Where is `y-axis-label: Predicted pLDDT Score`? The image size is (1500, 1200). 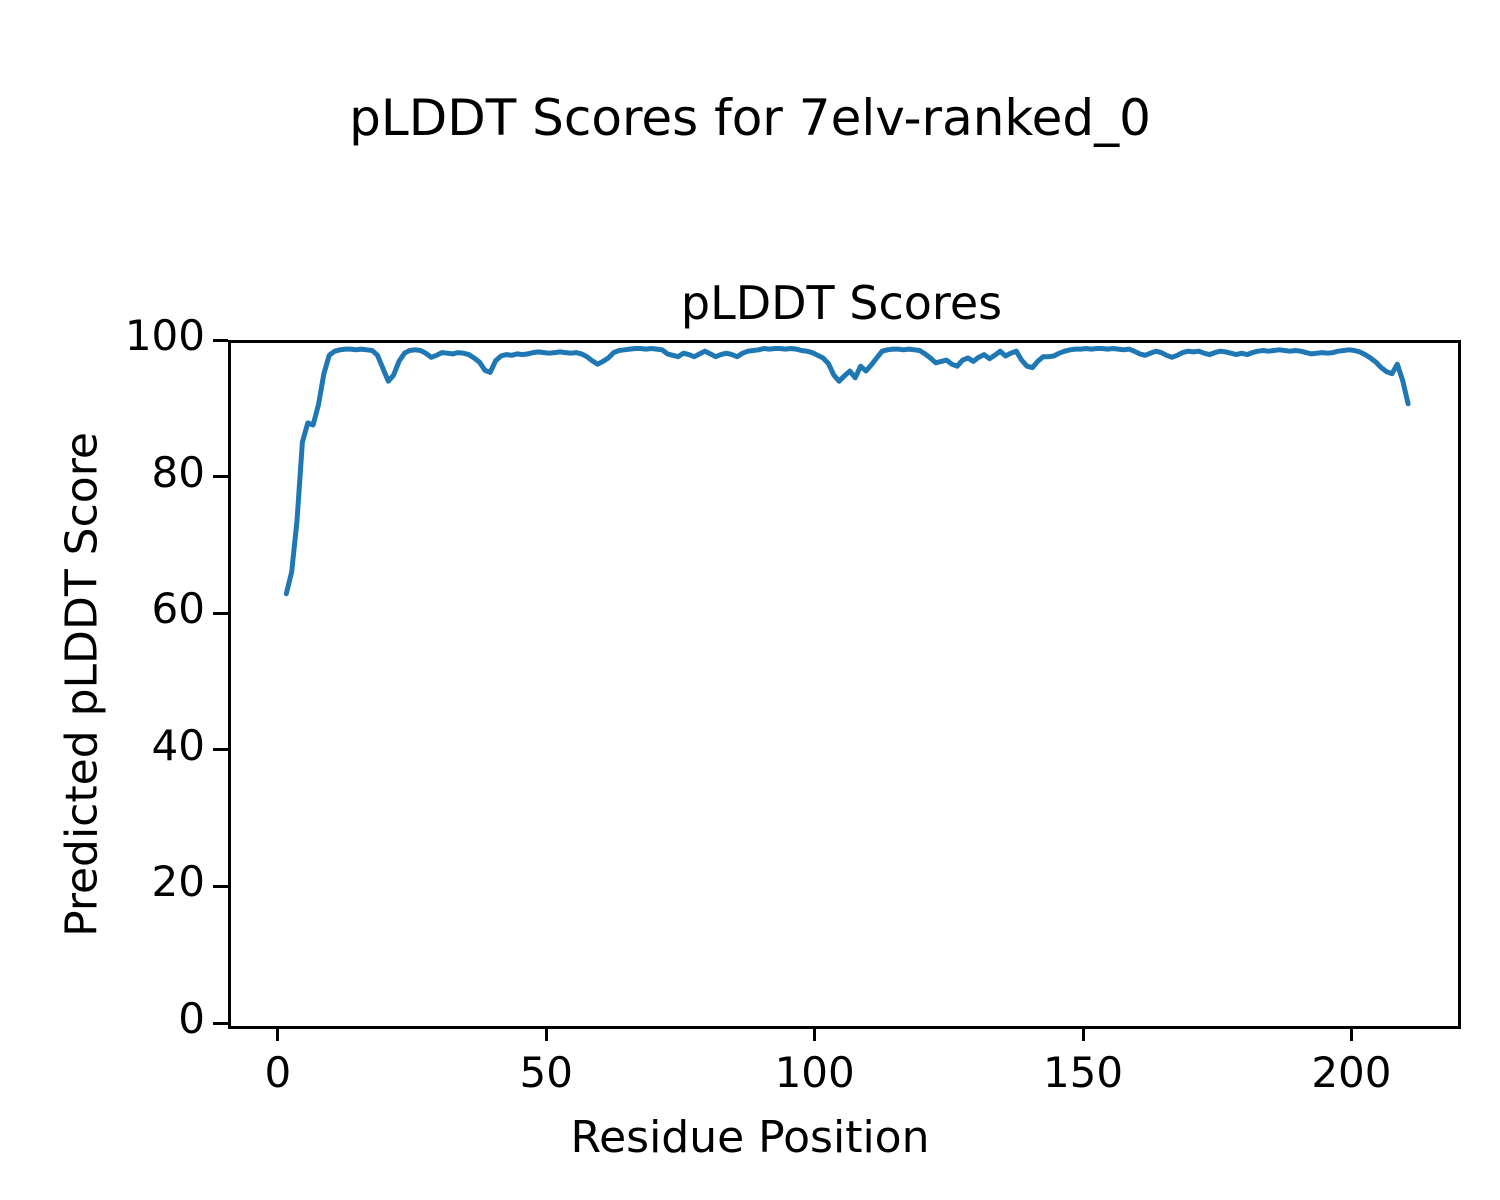
y-axis-label: Predicted pLDDT Score is located at coordinates (82, 684).